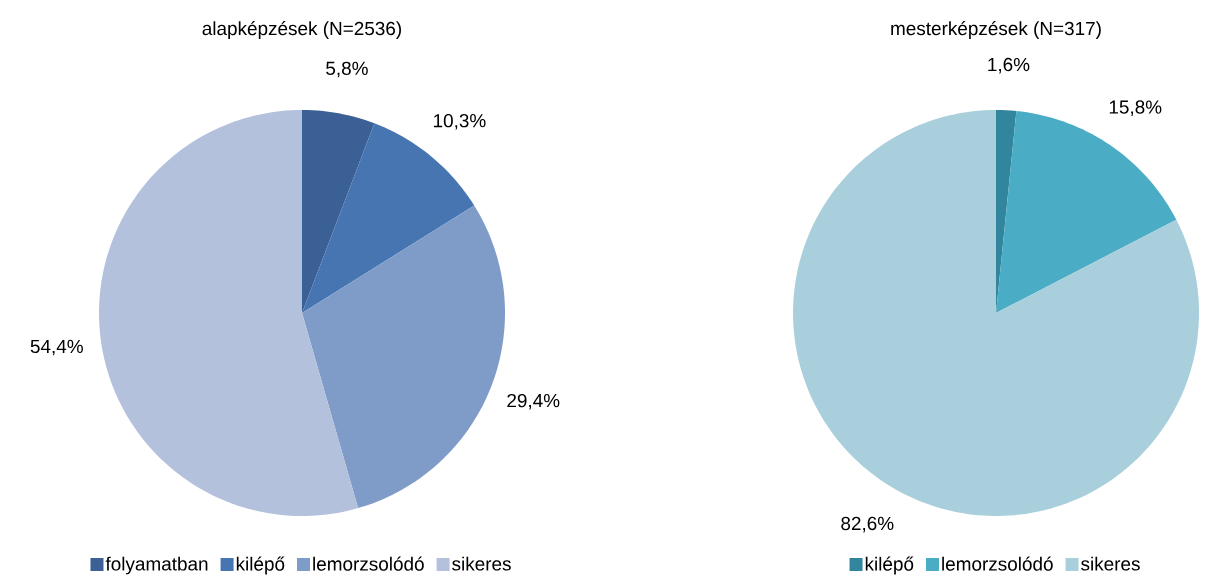 The image size is (1220, 585). Describe the element at coordinates (1135, 108) in the screenshot. I see `data-label: 15,8%` at that location.